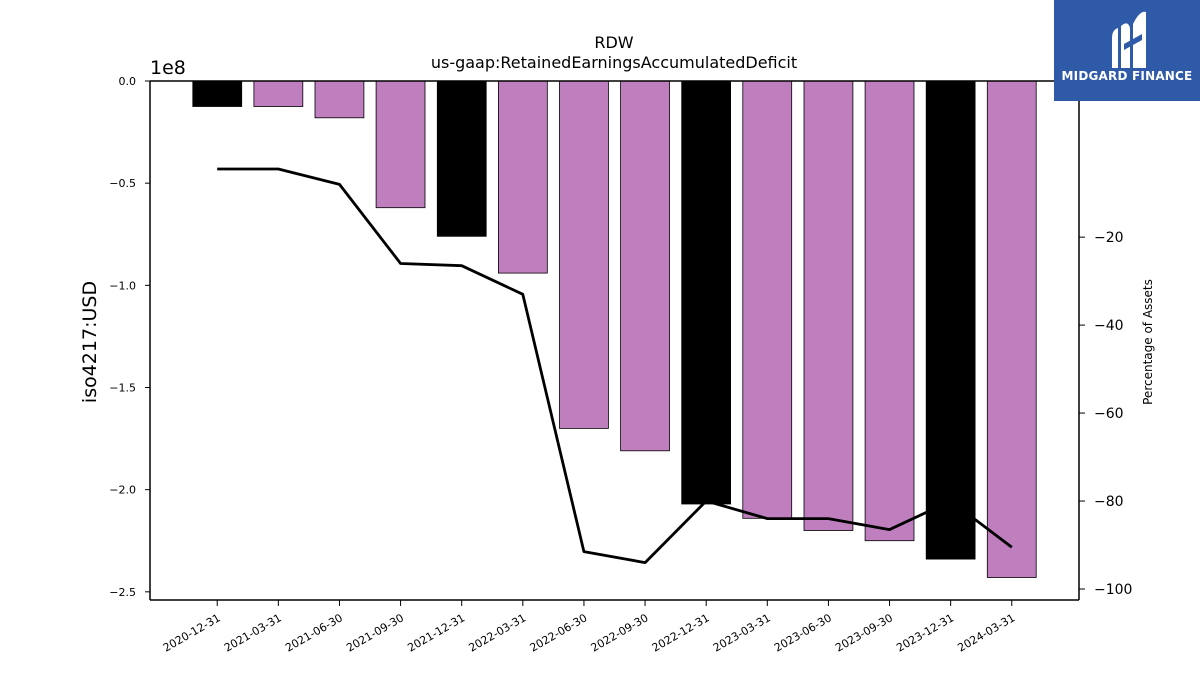 The height and width of the screenshot is (675, 1200). I want to click on x-tick-label: 2021-06-30, so click(314, 632).